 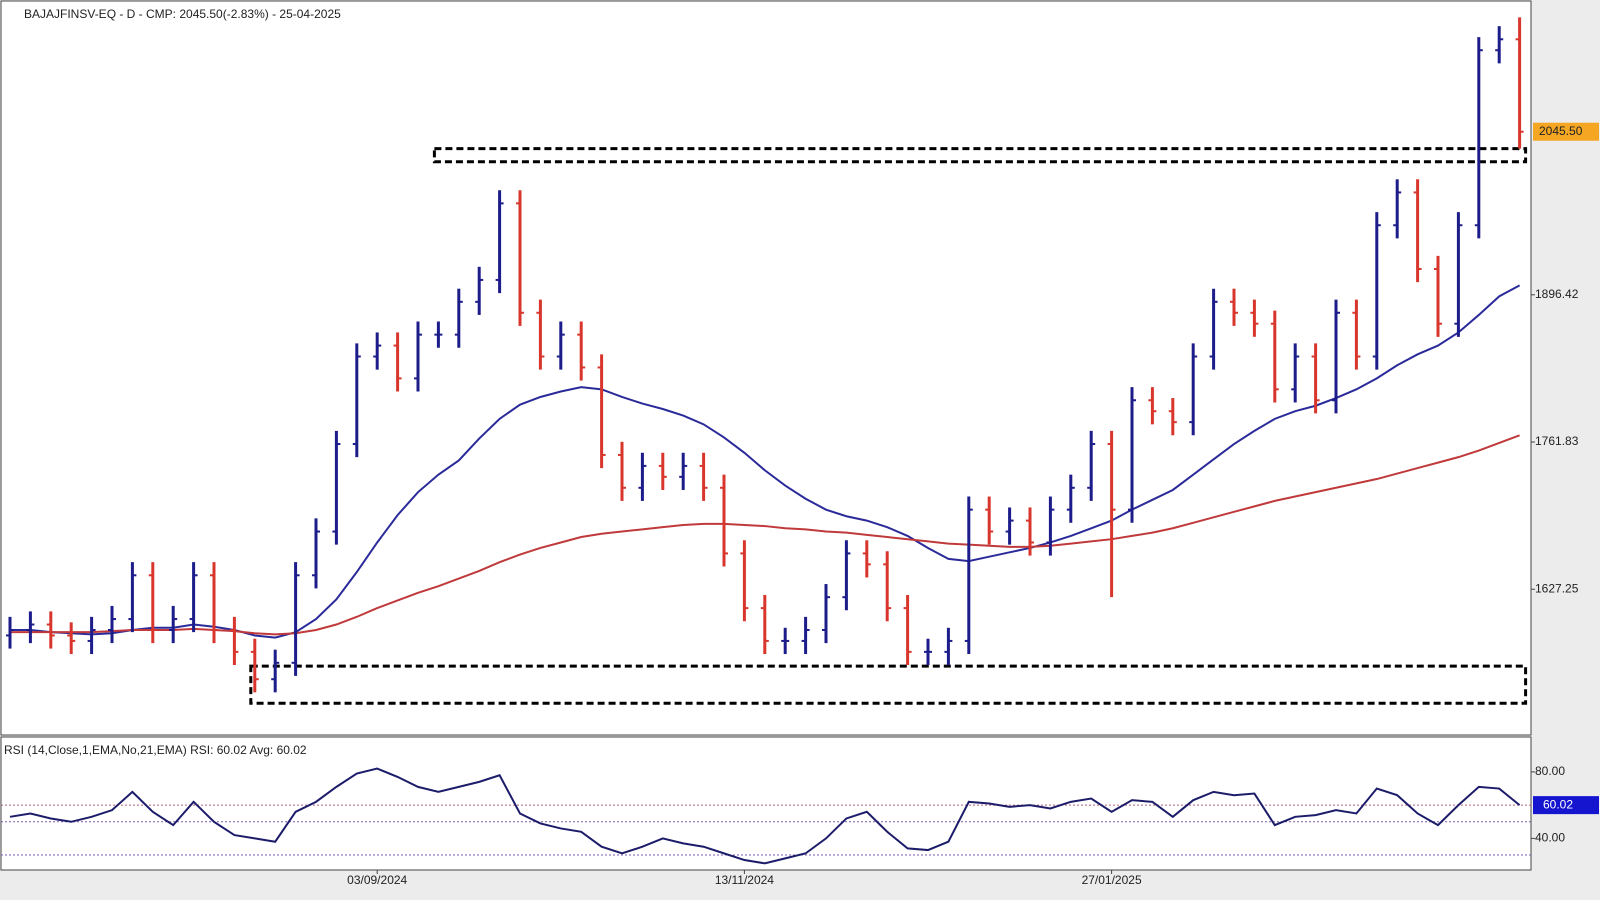 I want to click on rsi-tag, so click(x=1566, y=805).